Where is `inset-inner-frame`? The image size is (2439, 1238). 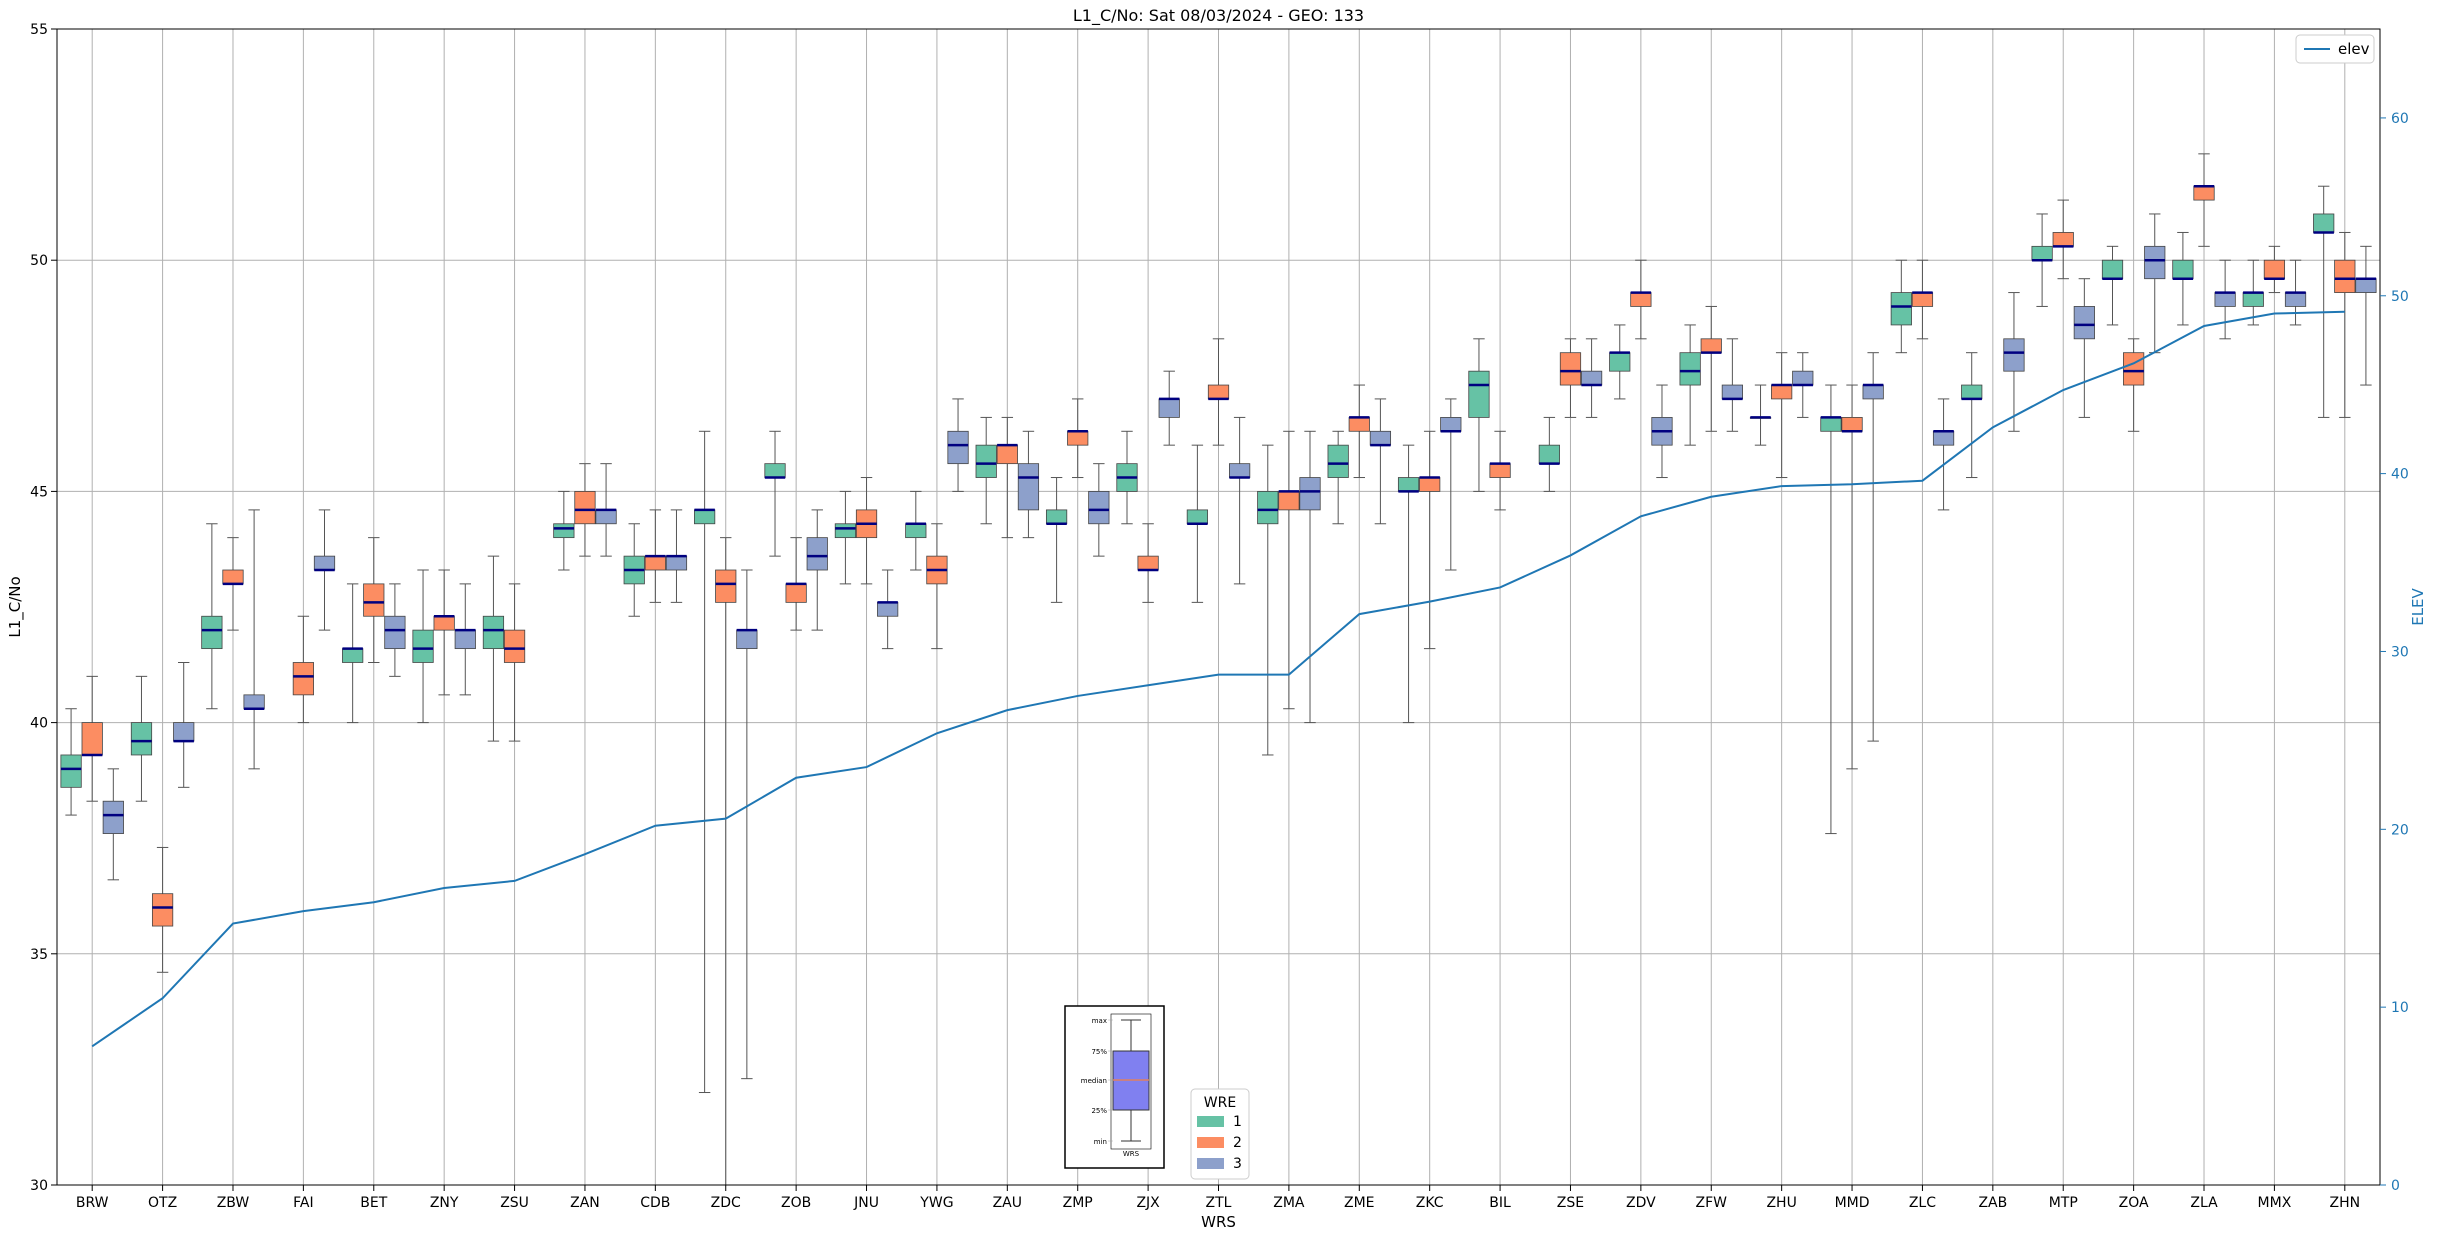
inset-inner-frame is located at coordinates (1131, 1081).